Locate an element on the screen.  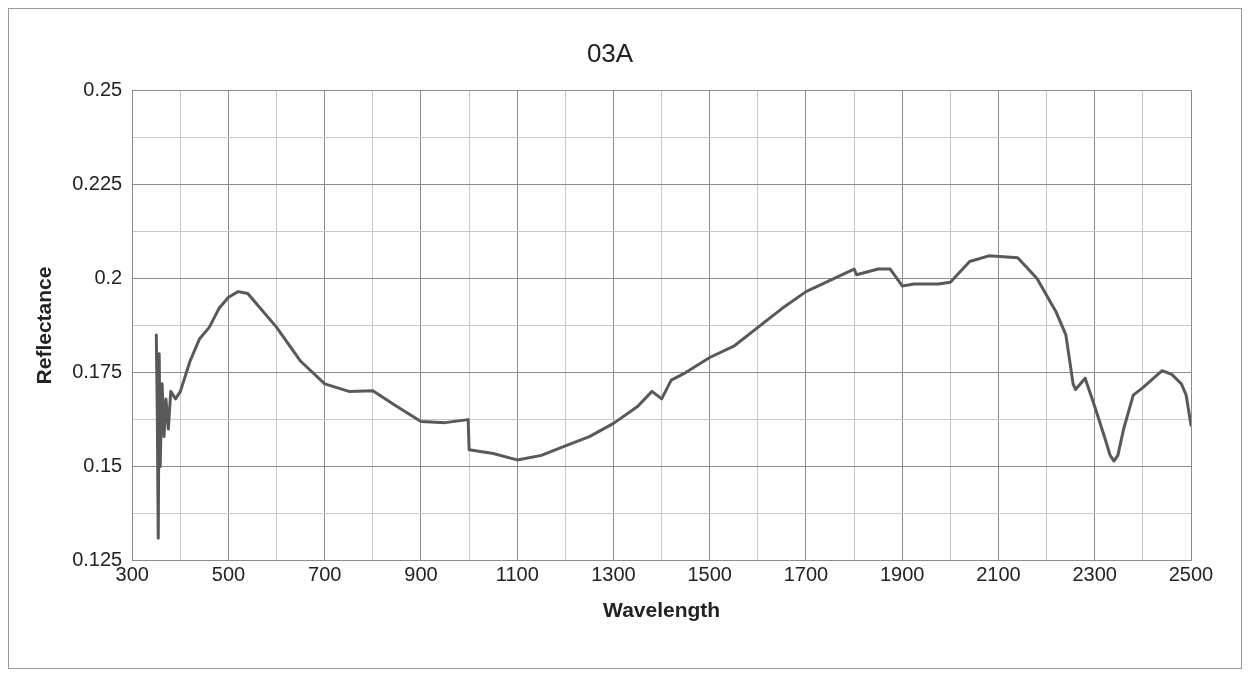
x-tick-label: 2100 is located at coordinates (998, 574).